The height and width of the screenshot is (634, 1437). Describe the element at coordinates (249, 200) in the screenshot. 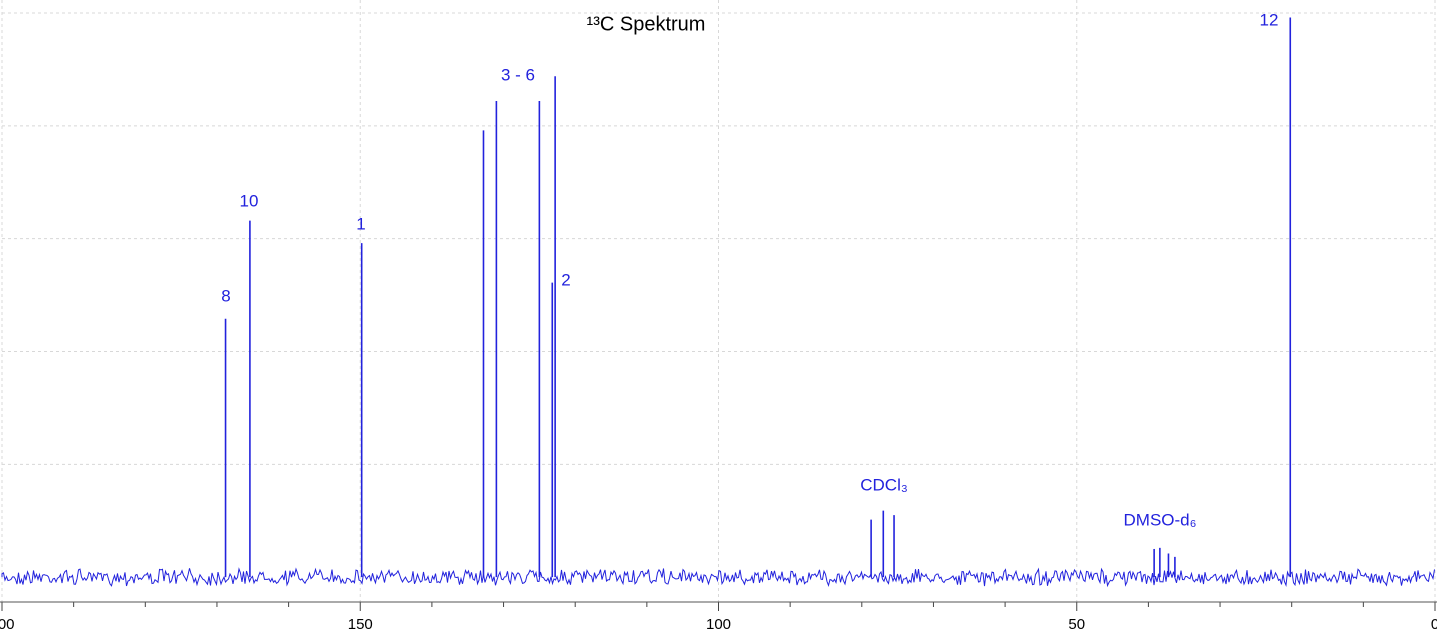

I see `peak-label: 10` at that location.